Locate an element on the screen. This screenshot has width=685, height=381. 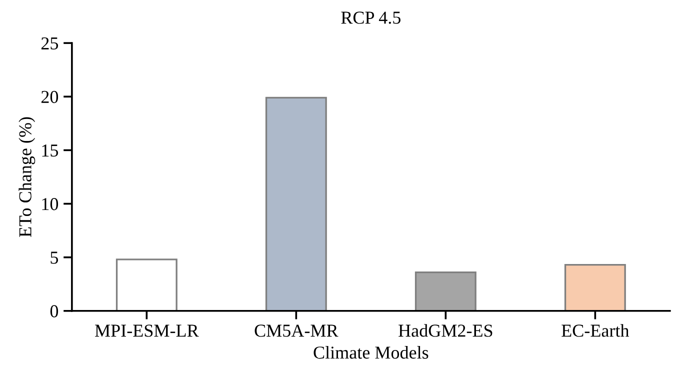
x-tick-label: CM5A-MR is located at coordinates (296, 330).